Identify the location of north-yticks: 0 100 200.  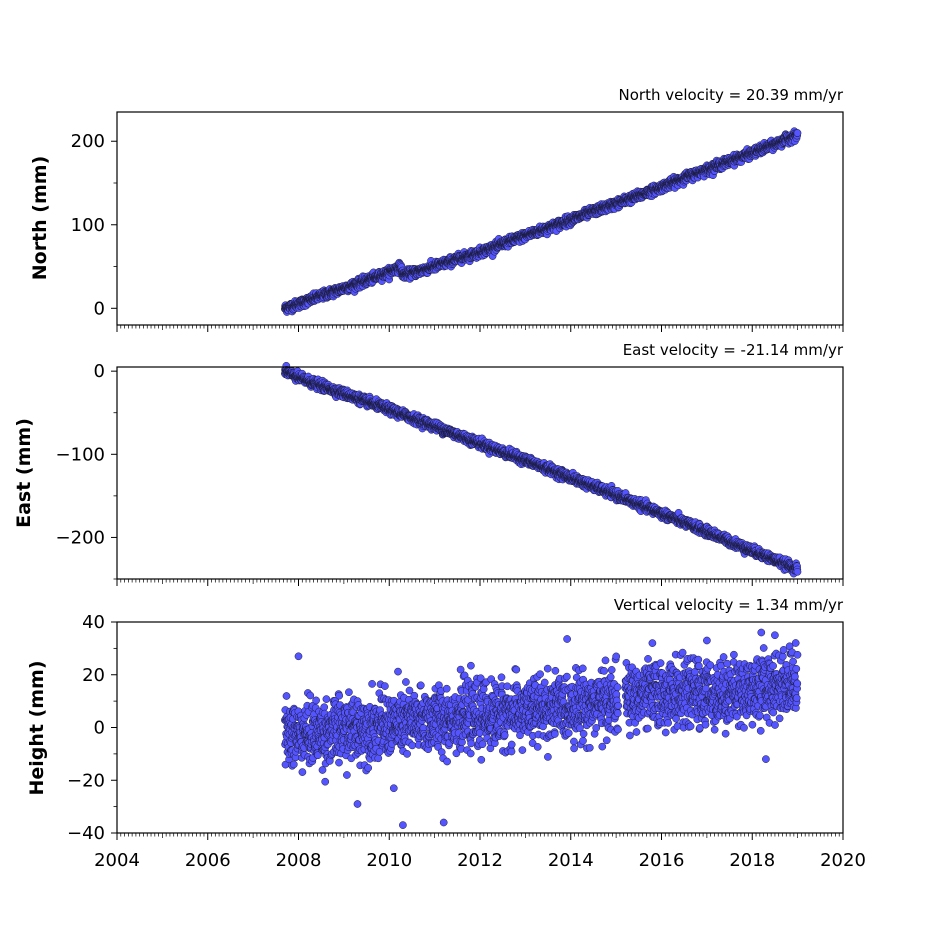
(94, 225).